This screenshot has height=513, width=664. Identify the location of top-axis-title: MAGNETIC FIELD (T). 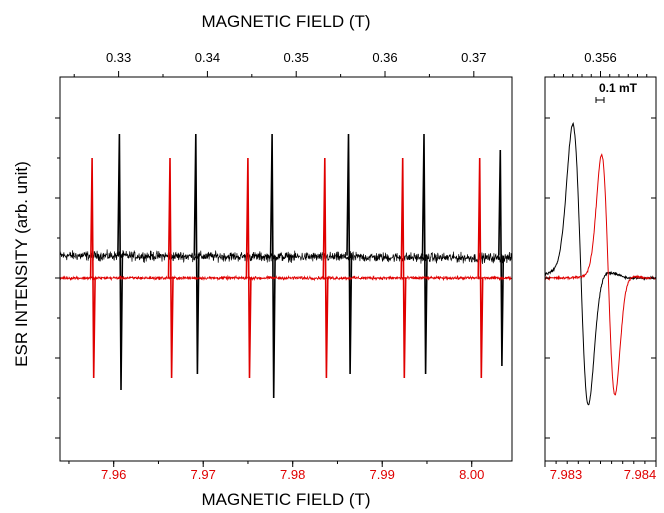
(285, 21).